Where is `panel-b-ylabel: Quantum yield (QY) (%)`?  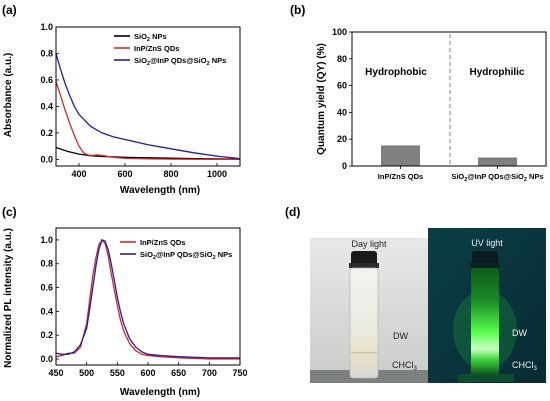
panel-b-ylabel: Quantum yield (QY) (%) is located at coordinates (321, 99).